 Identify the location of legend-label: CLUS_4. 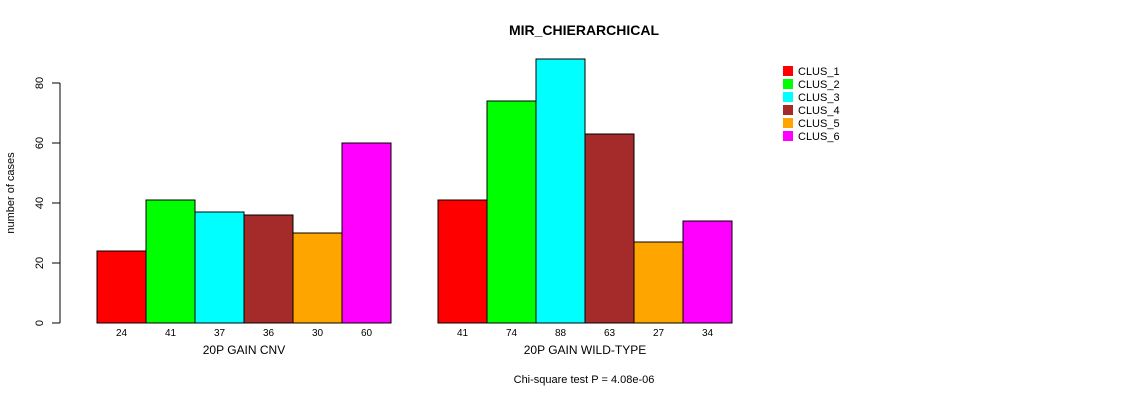
(819, 111).